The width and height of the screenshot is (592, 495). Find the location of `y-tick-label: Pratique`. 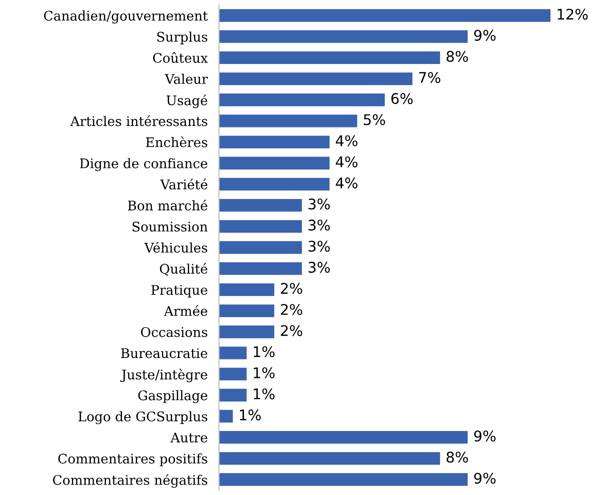

y-tick-label: Pratique is located at coordinates (179, 291).